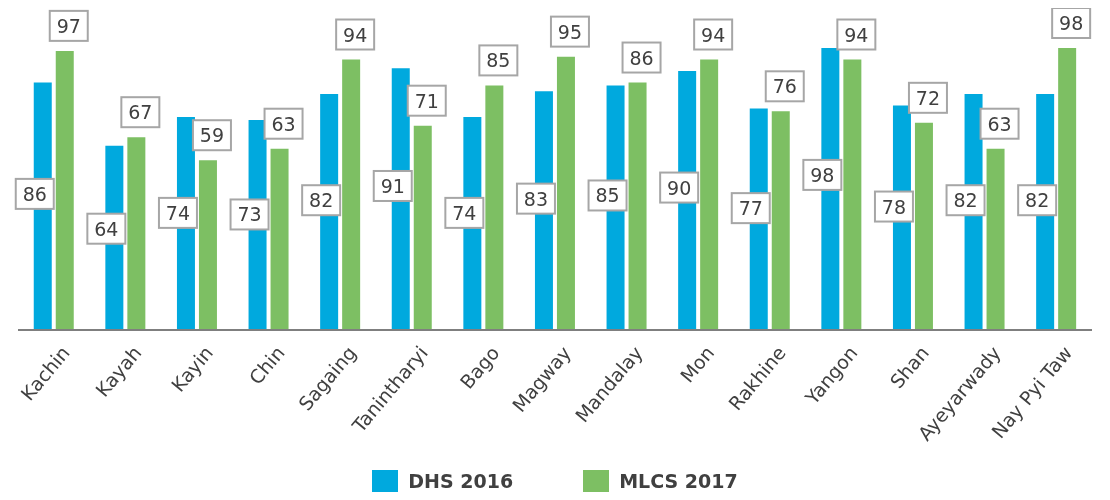 Image resolution: width=1110 pixels, height=500 pixels. What do you see at coordinates (894, 206) in the screenshot?
I see `data-label: 78` at bounding box center [894, 206].